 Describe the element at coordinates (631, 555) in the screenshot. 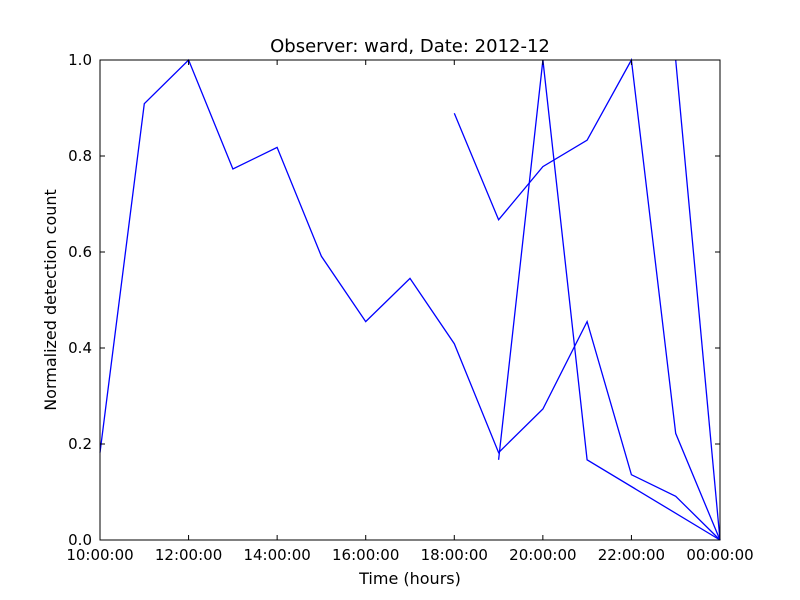

I see `x-tick-label: 22:00:00` at that location.